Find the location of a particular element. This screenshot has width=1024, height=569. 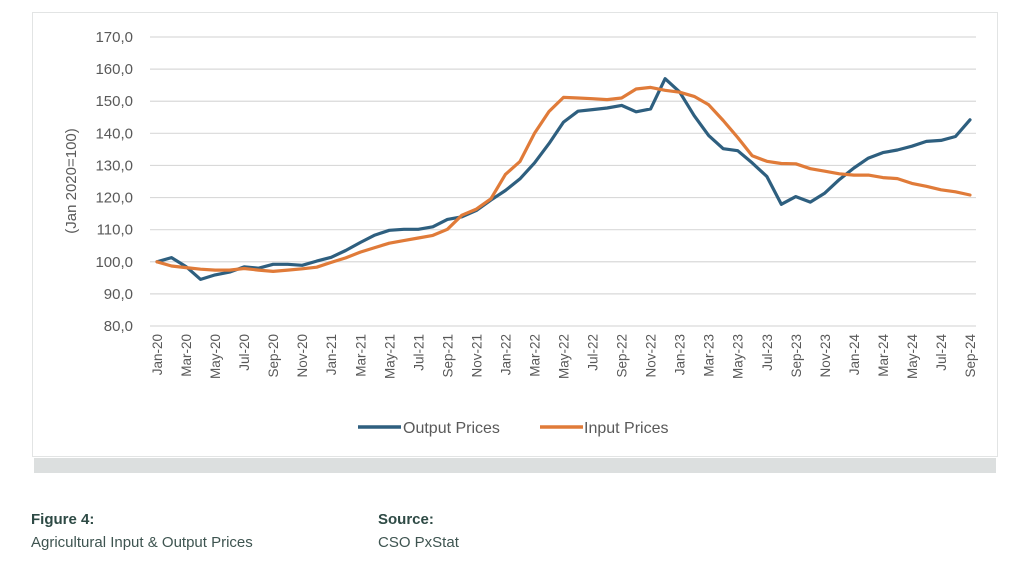

x-tick-label: Sep-22 is located at coordinates (622, 356).